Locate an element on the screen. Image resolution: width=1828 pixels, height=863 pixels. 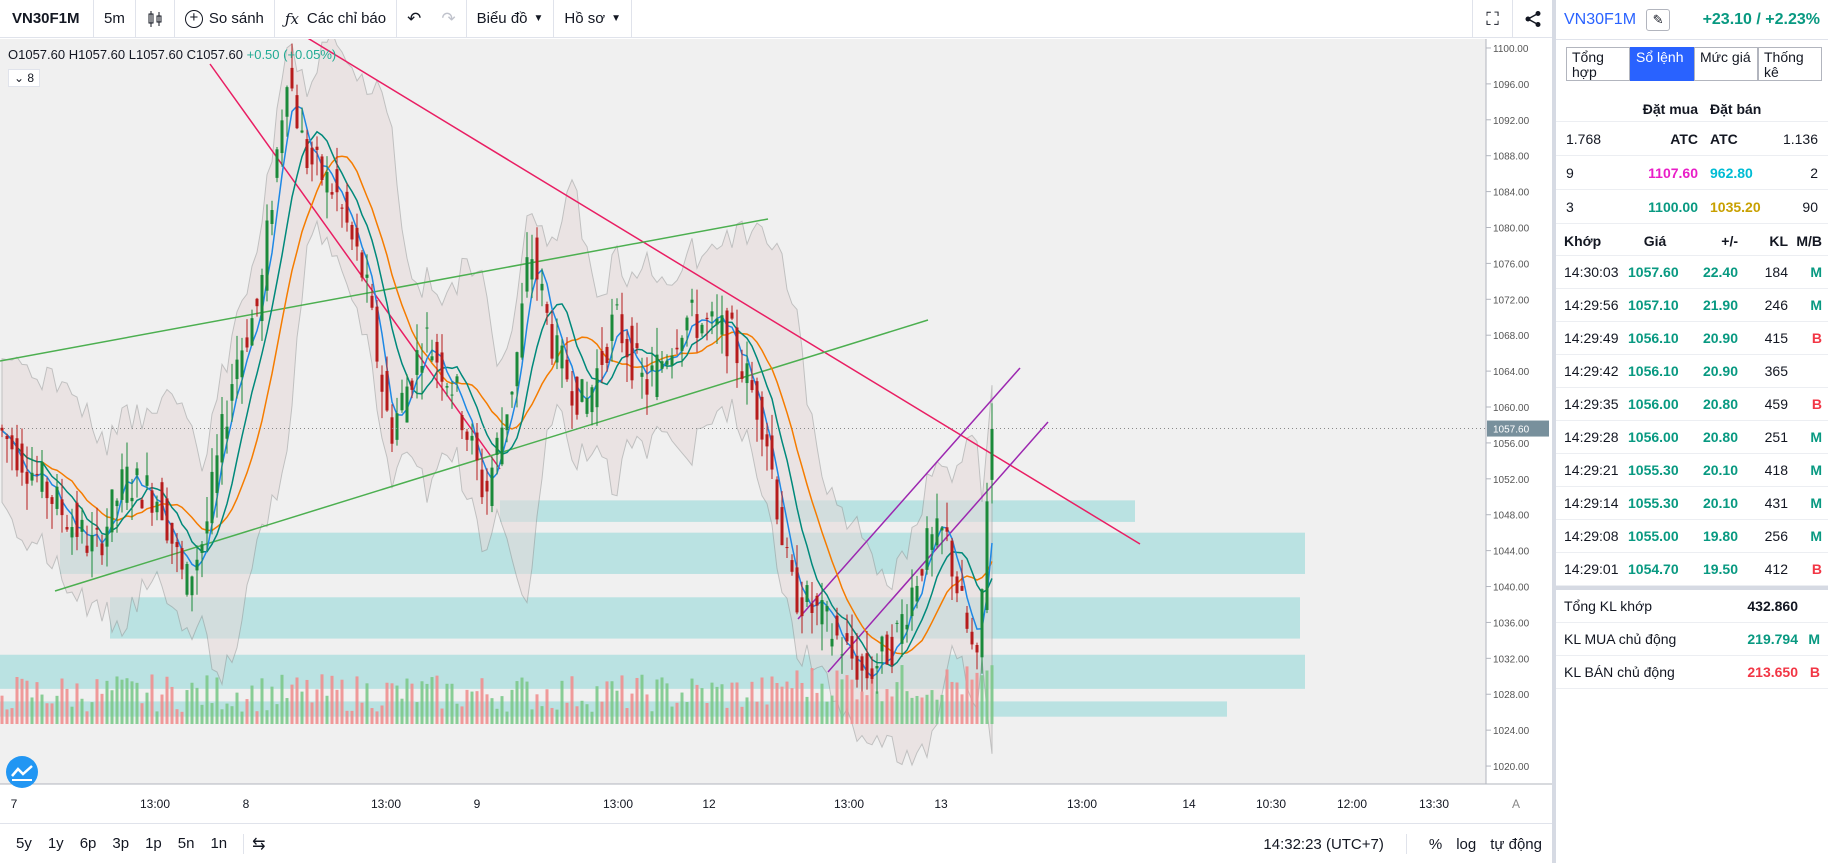
ask-qty: 90 is located at coordinates (1810, 206).